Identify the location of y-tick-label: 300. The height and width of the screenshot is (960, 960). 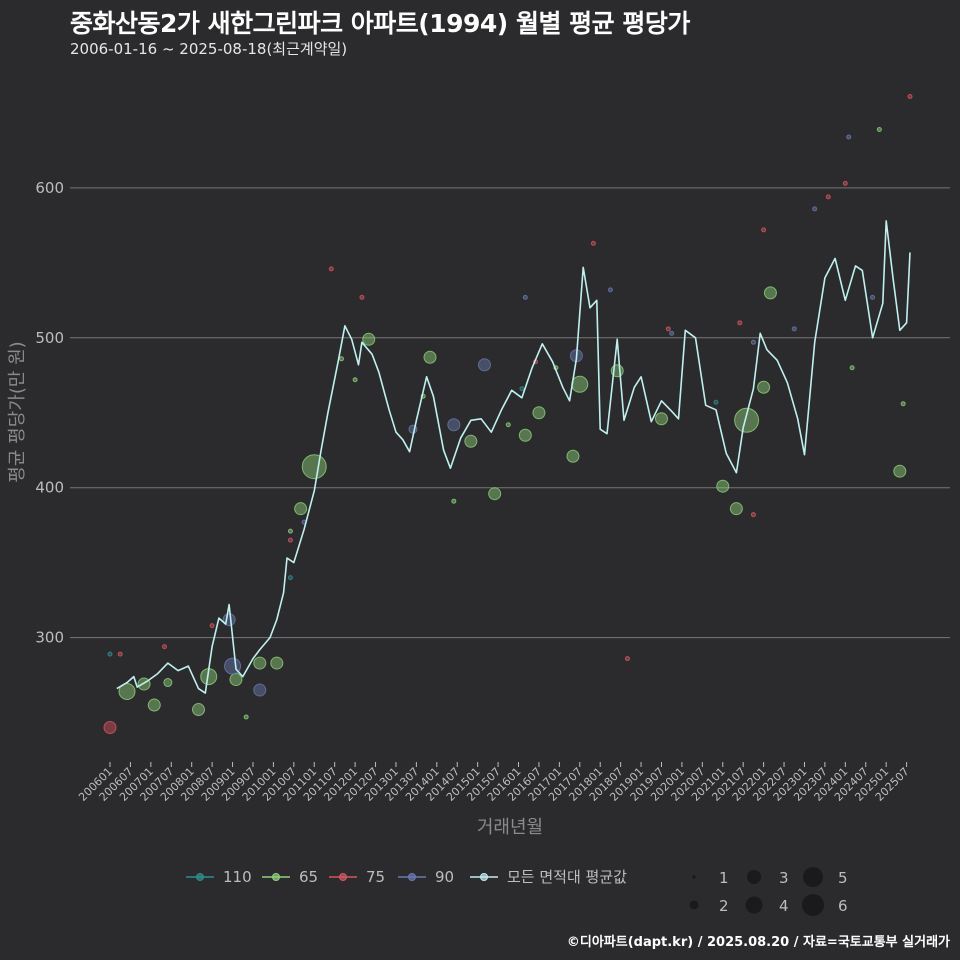
(49, 638).